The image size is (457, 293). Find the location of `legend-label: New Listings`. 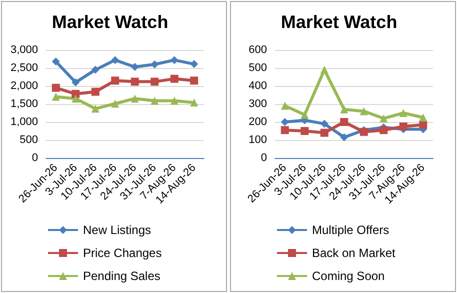

legend-label: New Listings is located at coordinates (117, 230).